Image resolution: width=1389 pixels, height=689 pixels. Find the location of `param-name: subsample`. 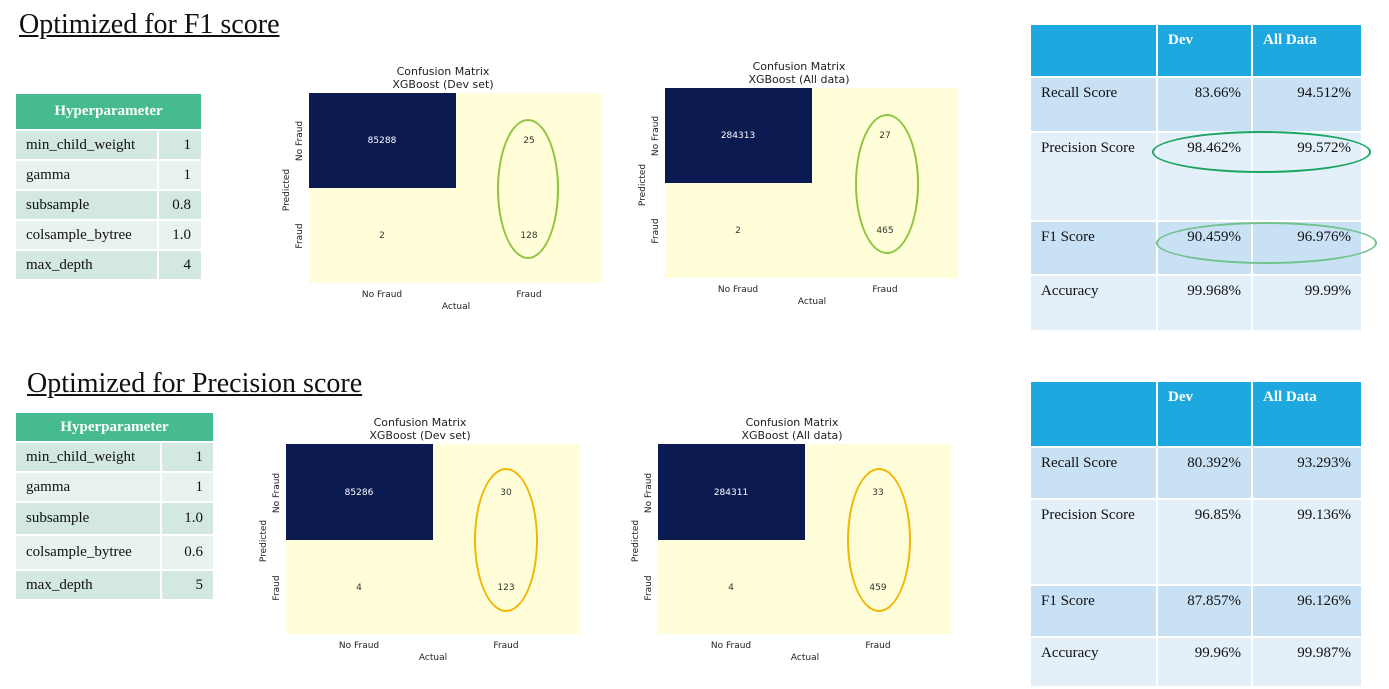

param-name: subsample is located at coordinates (86, 205).